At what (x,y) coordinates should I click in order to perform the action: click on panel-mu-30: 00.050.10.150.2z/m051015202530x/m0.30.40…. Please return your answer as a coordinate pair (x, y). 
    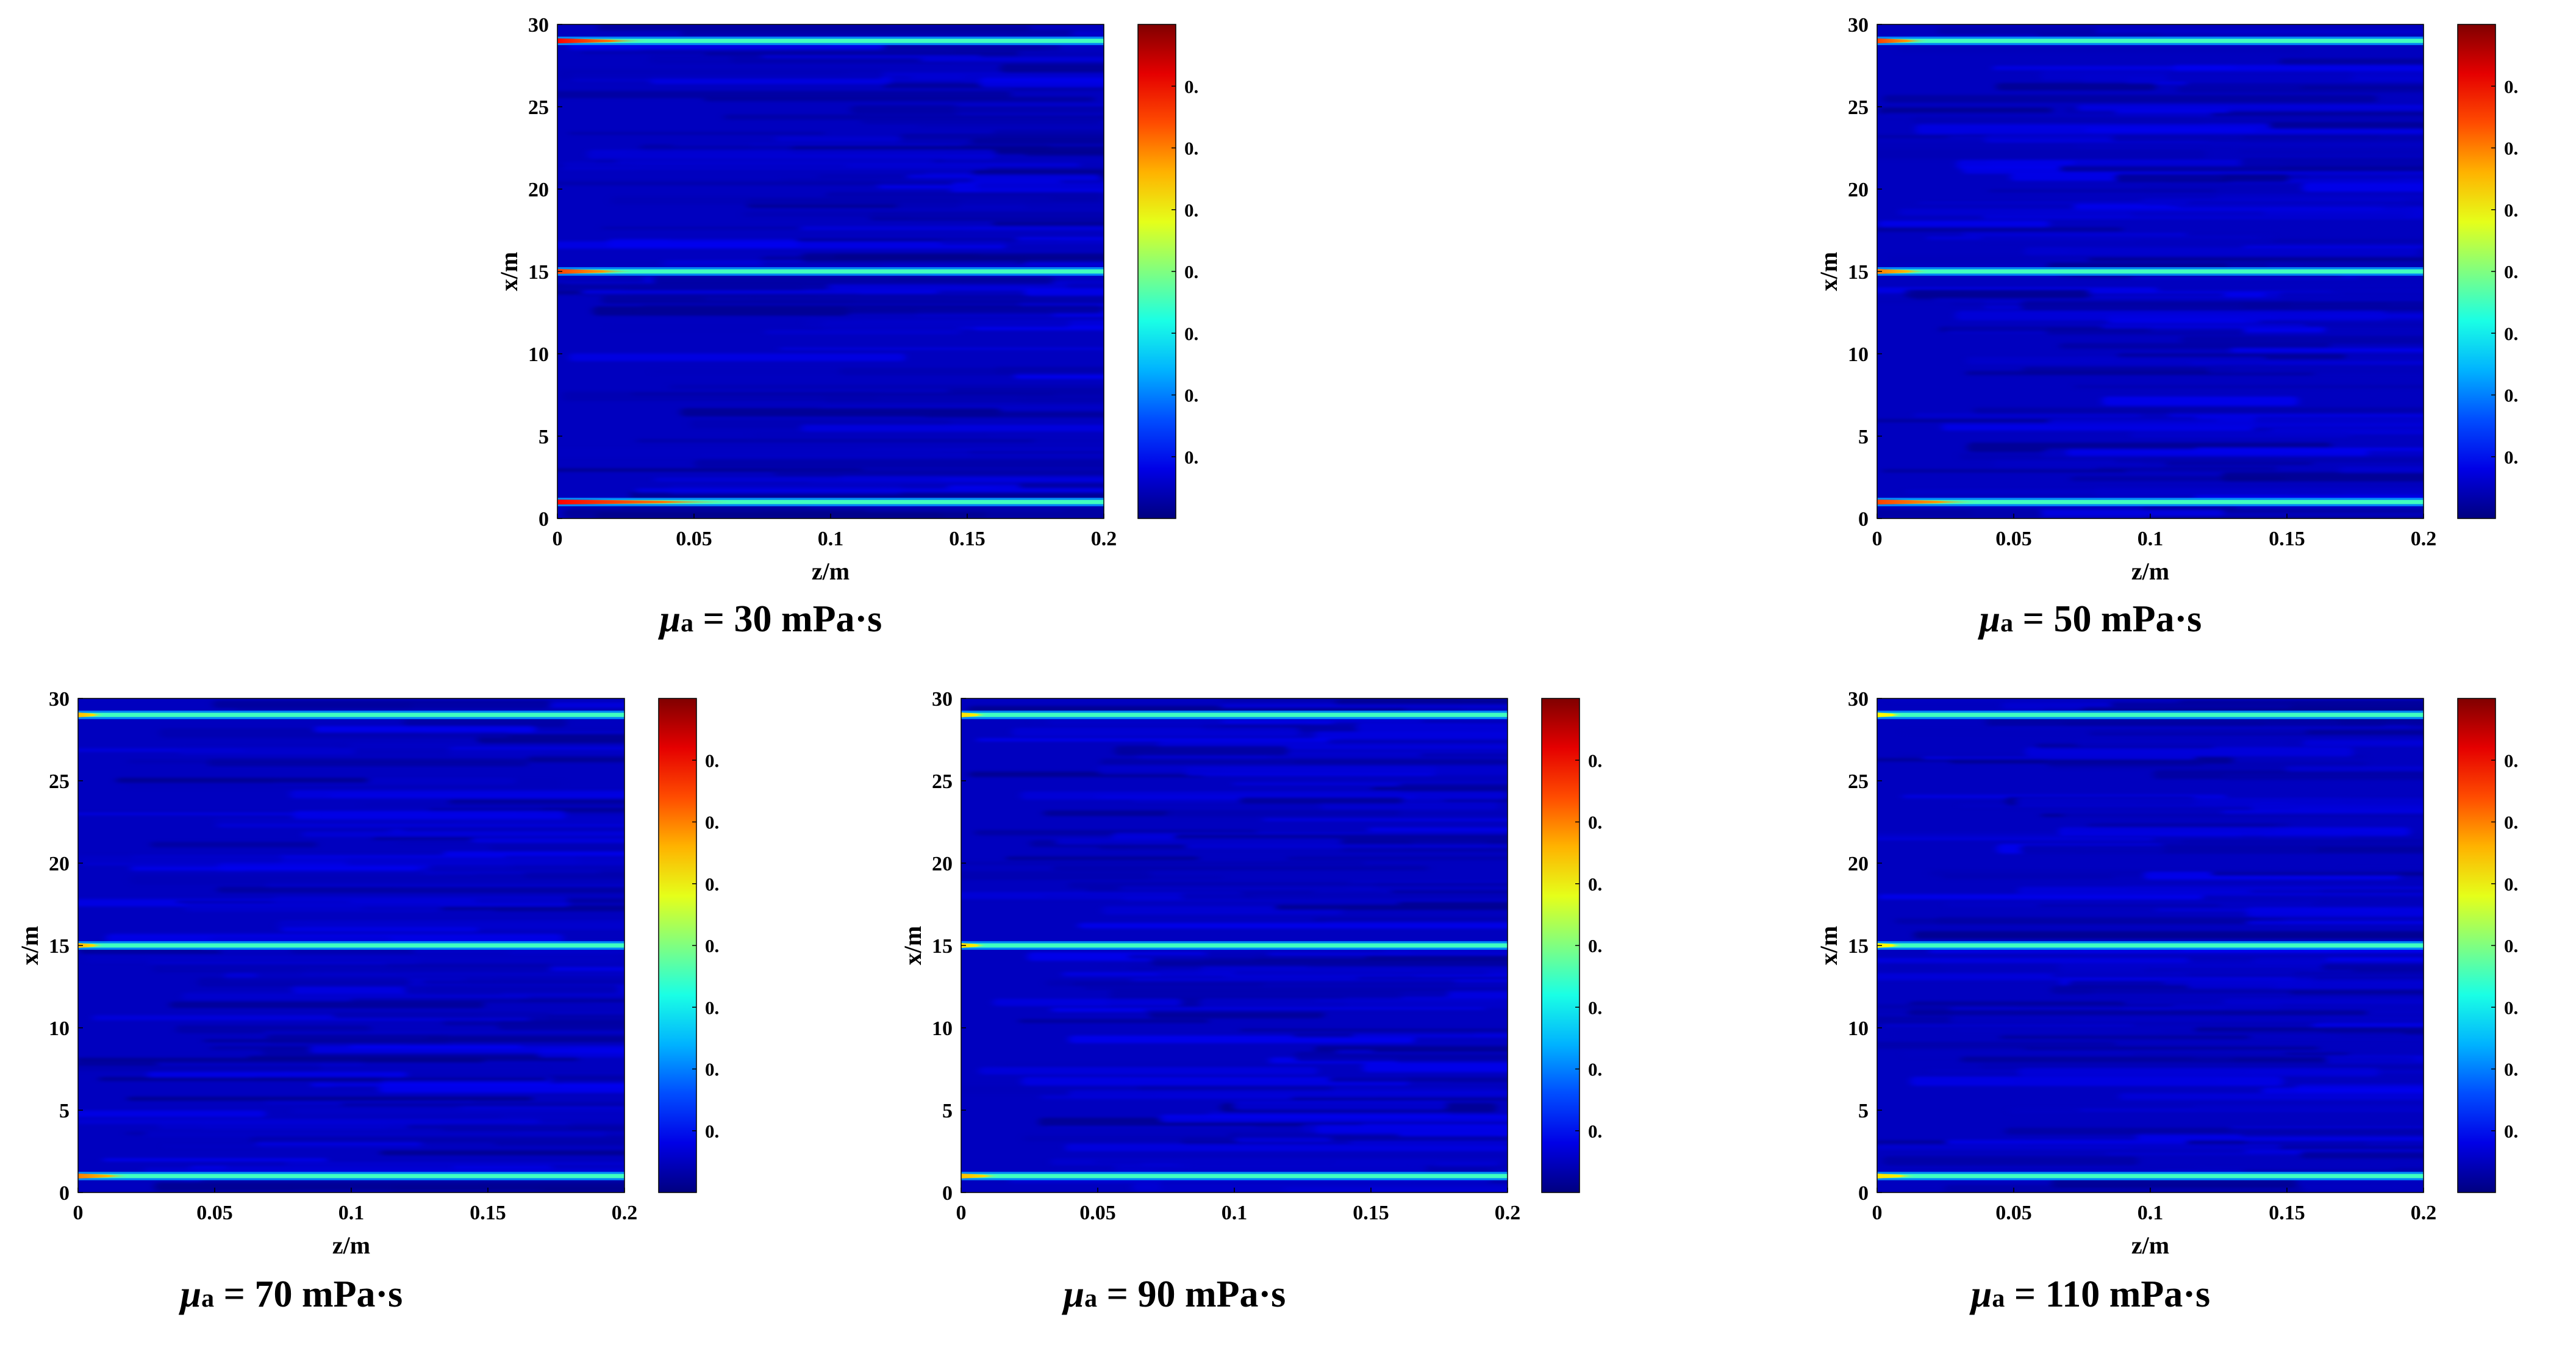
    Looking at the image, I should click on (847, 329).